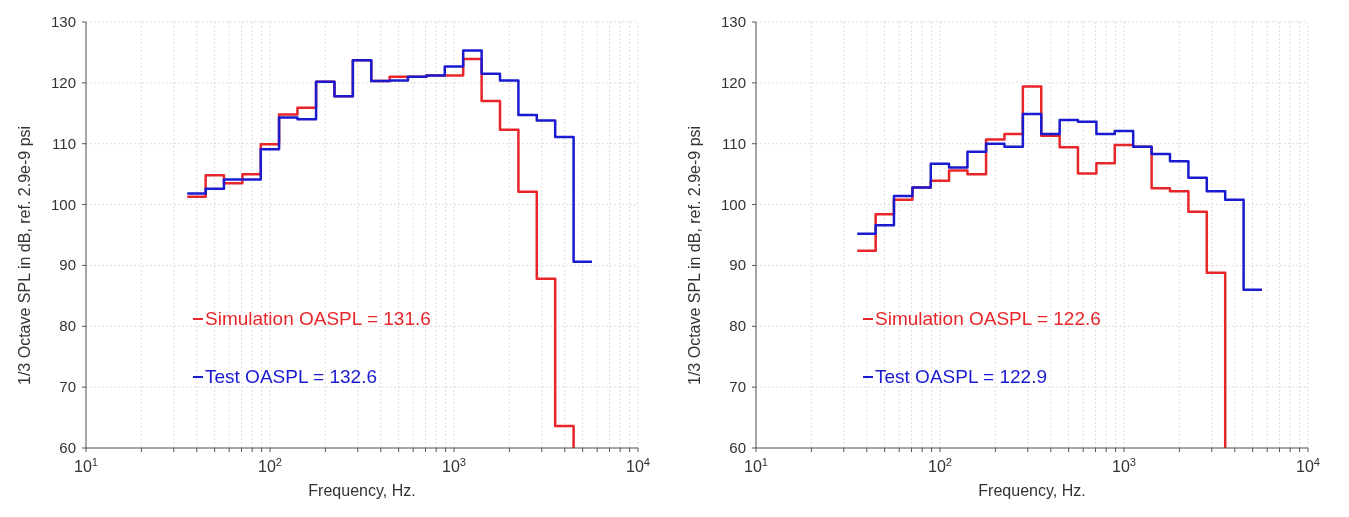  What do you see at coordinates (961, 377) in the screenshot?
I see `legend-label: Test OASPL = 122.9` at bounding box center [961, 377].